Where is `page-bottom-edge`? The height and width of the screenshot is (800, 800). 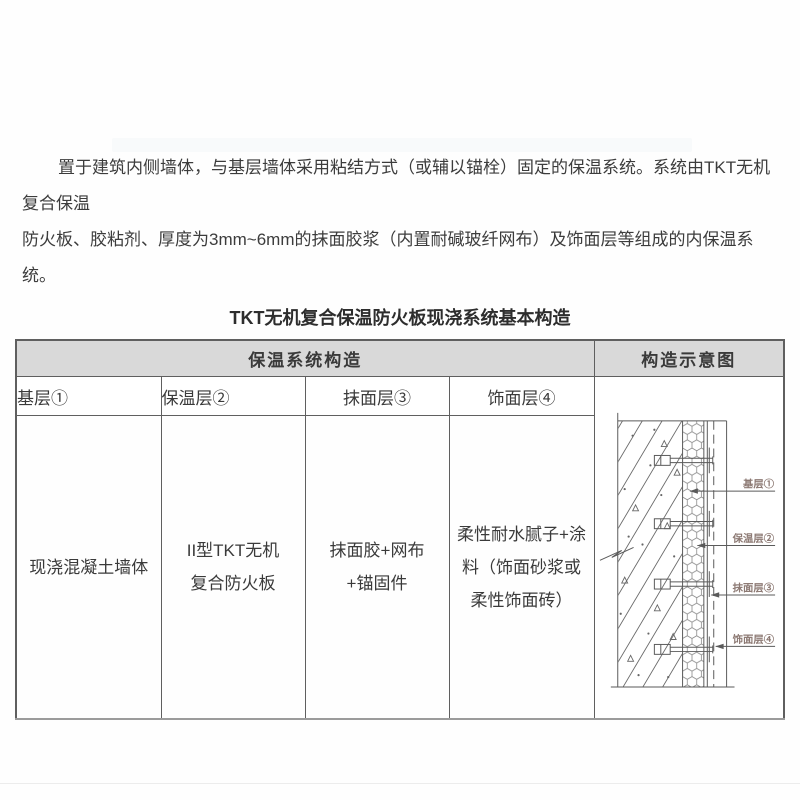 page-bottom-edge is located at coordinates (400, 783).